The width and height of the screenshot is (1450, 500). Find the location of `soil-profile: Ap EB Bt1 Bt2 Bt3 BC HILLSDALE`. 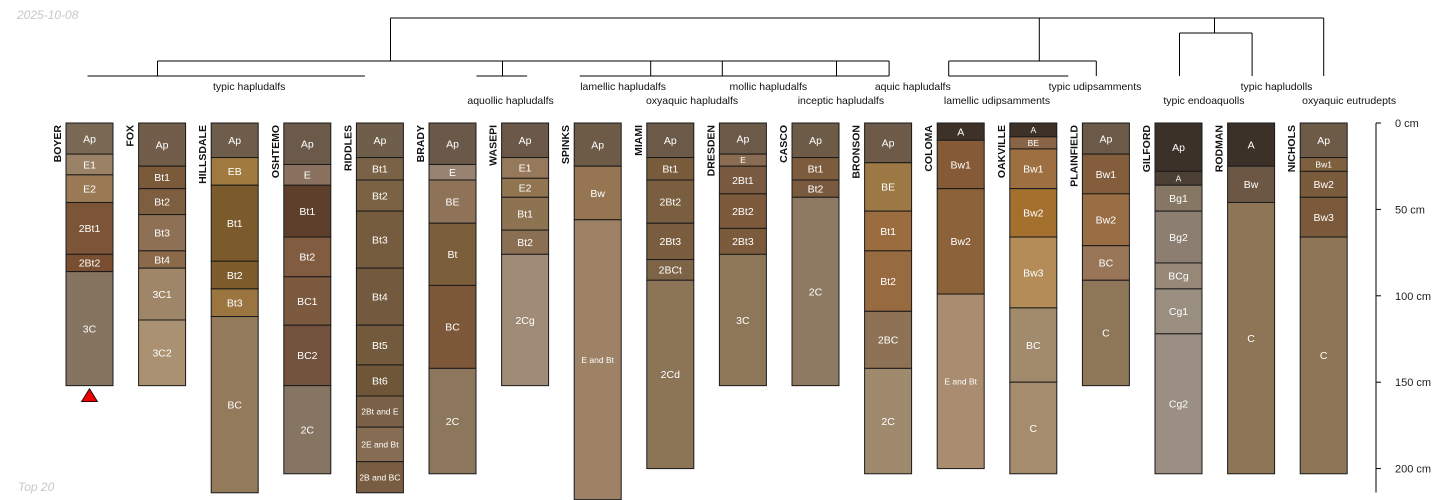

soil-profile: Ap EB Bt1 Bt2 Bt3 BC HILLSDALE is located at coordinates (228, 308).